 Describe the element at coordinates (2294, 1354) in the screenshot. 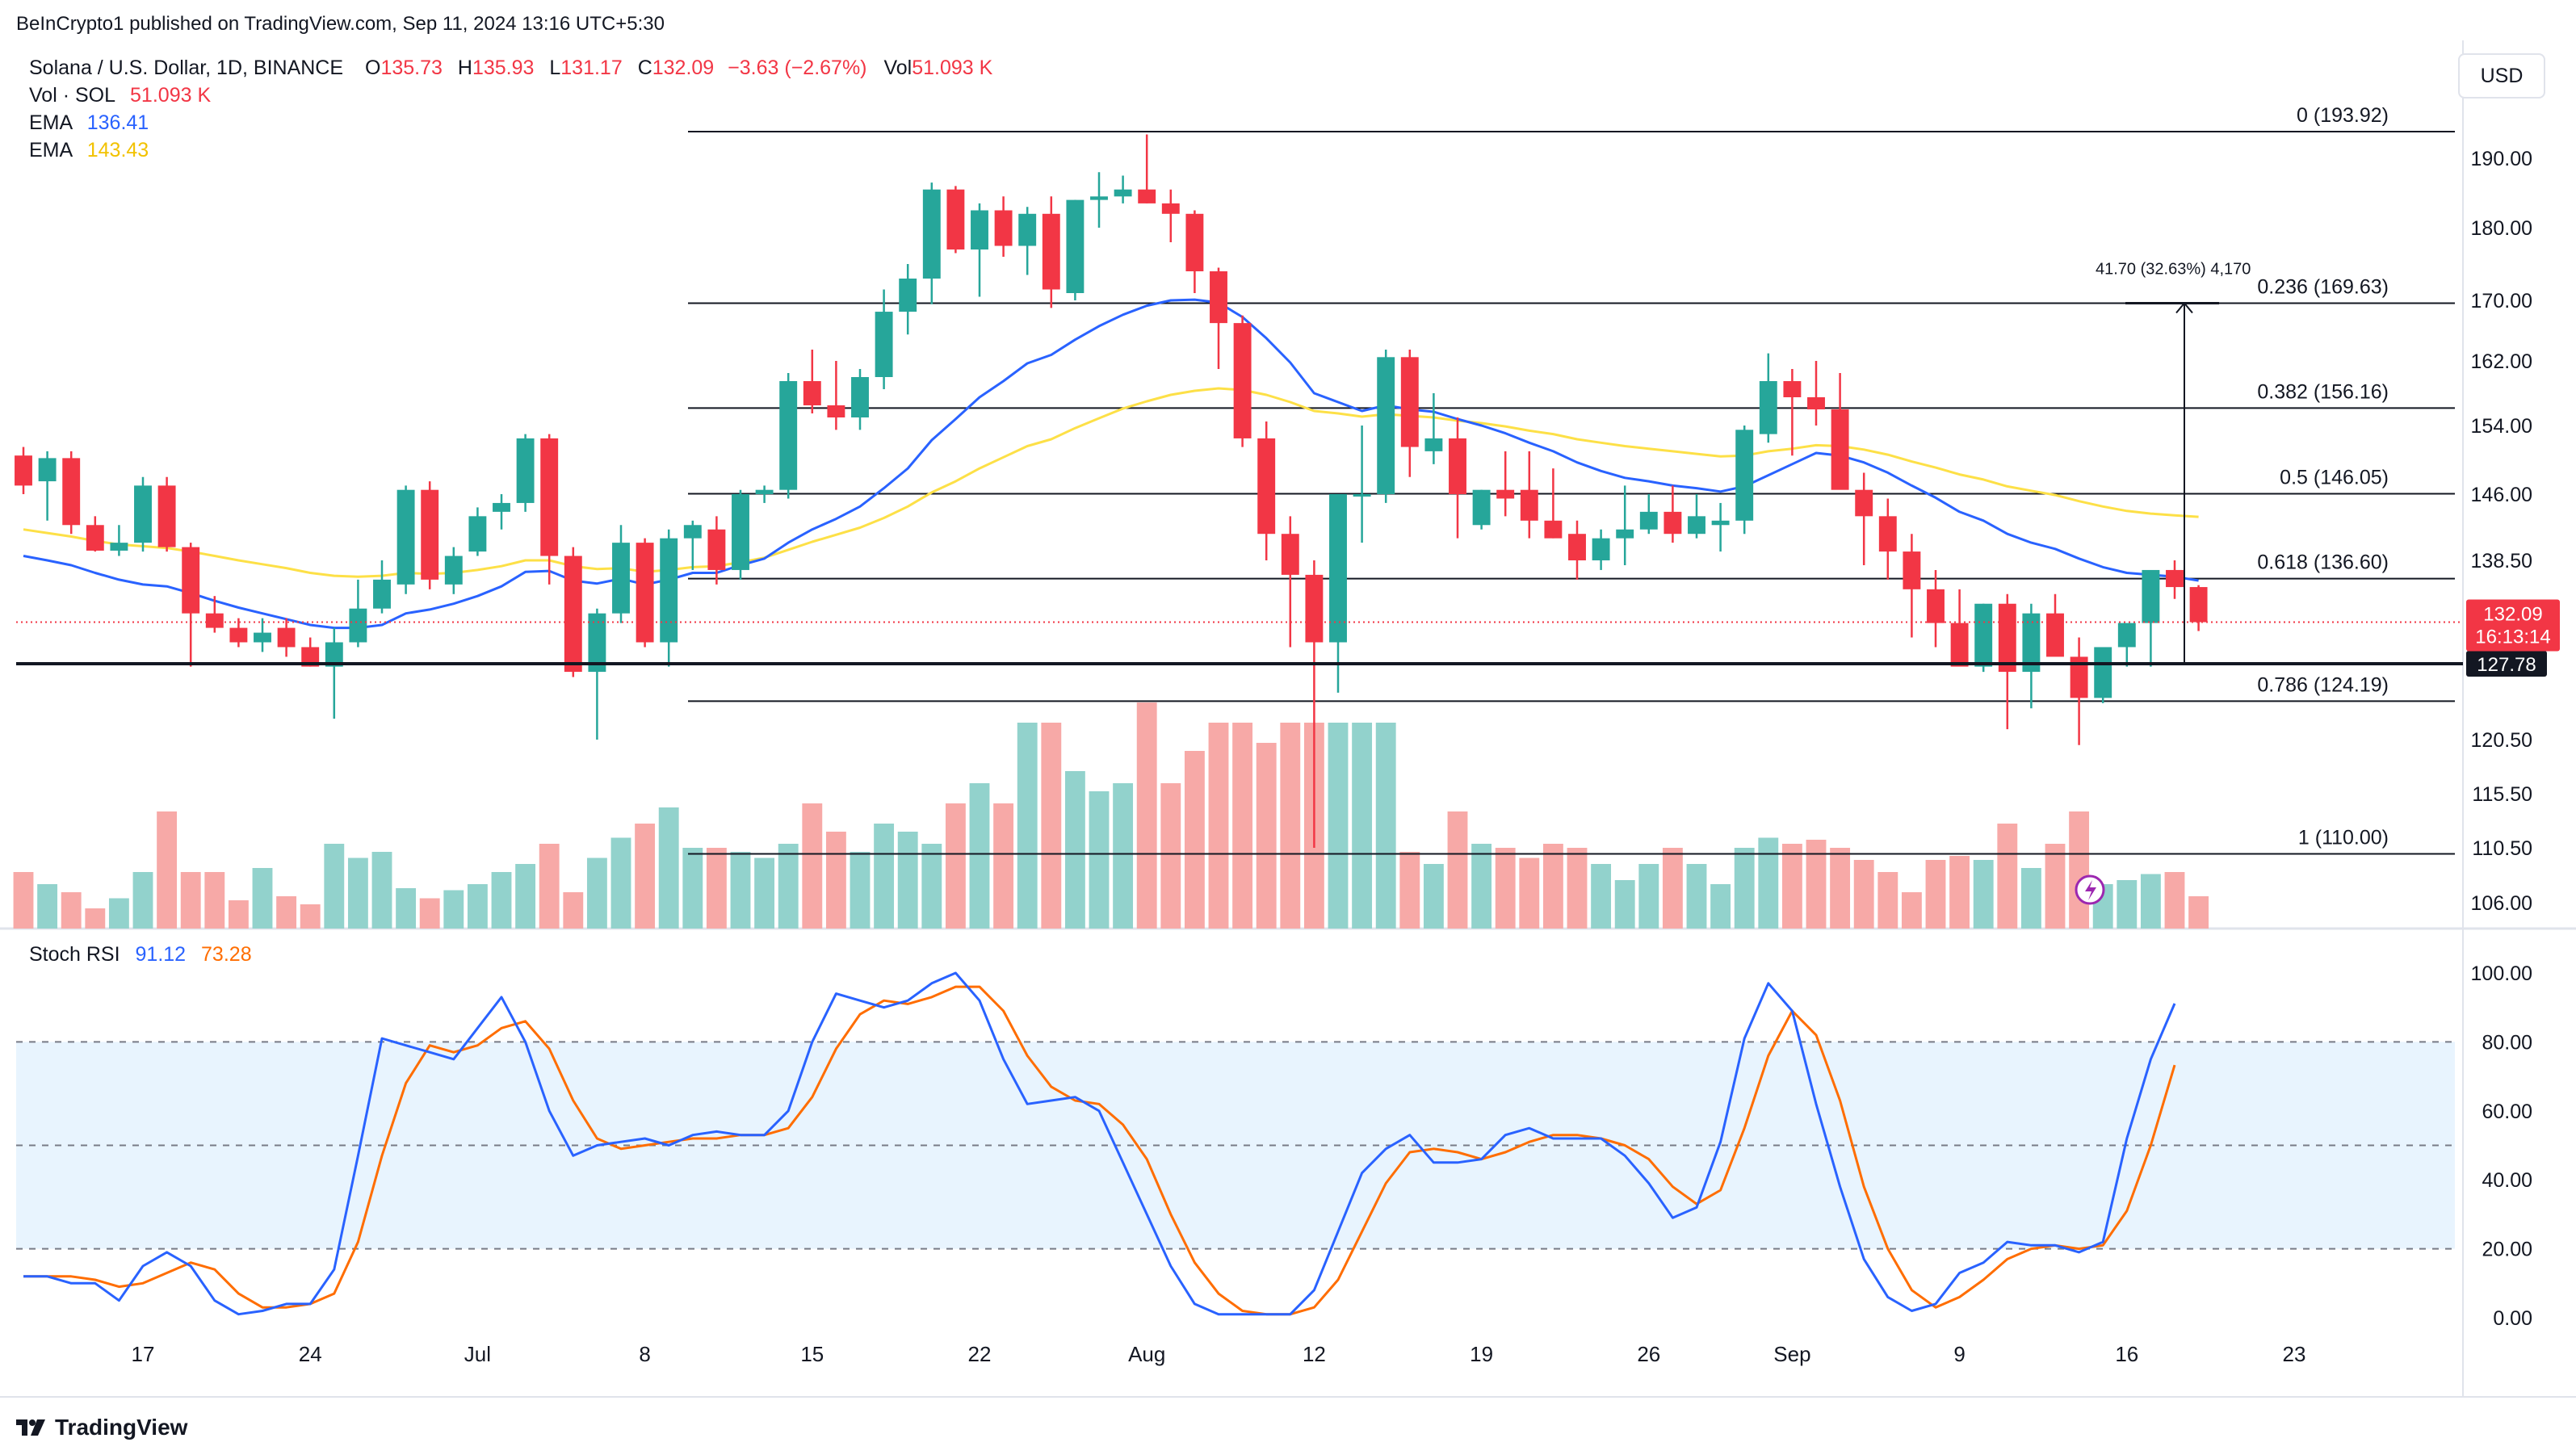

I see `time-tick: 23` at that location.